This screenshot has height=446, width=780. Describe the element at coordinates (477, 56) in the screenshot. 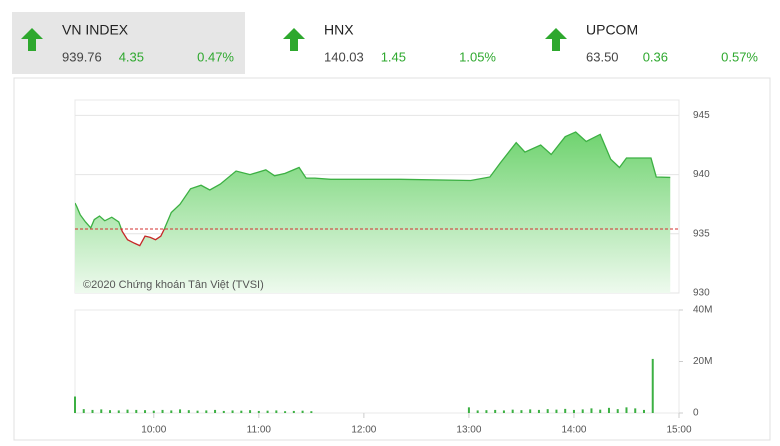

I see `index-percent: 1.05%` at that location.